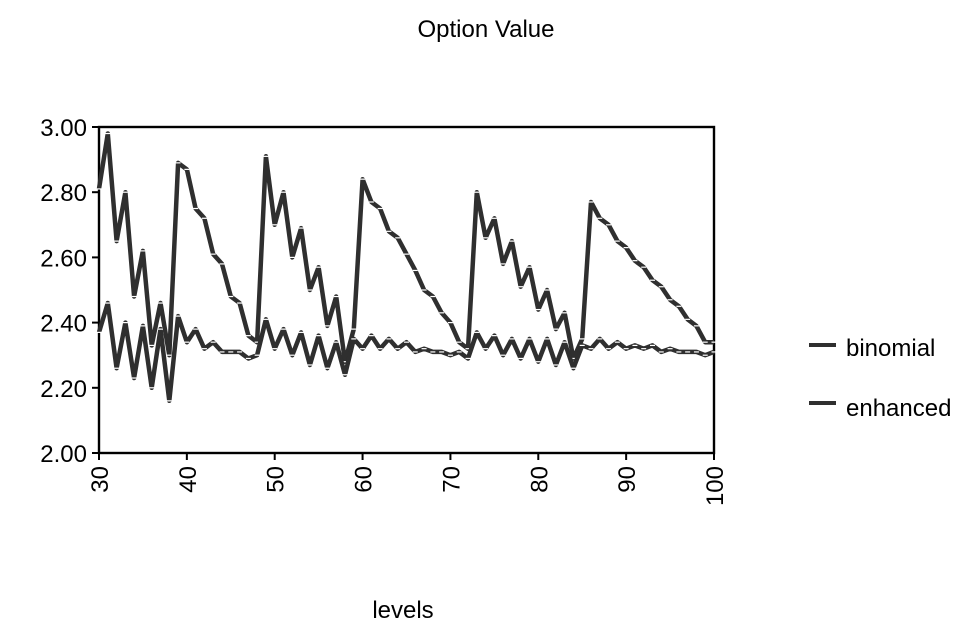 Image resolution: width=975 pixels, height=627 pixels. I want to click on y-tick-label: 2.20, so click(63, 389).